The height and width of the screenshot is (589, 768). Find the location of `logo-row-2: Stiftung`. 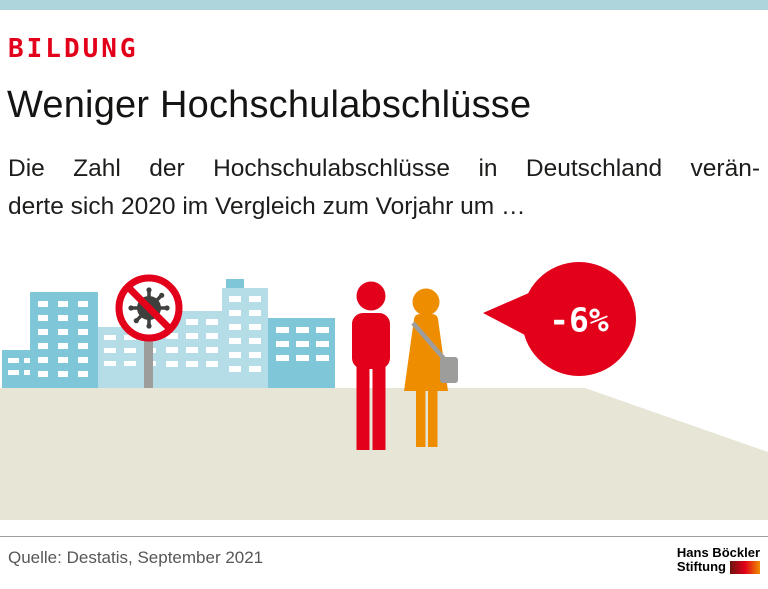

logo-row-2: Stiftung is located at coordinates (718, 567).